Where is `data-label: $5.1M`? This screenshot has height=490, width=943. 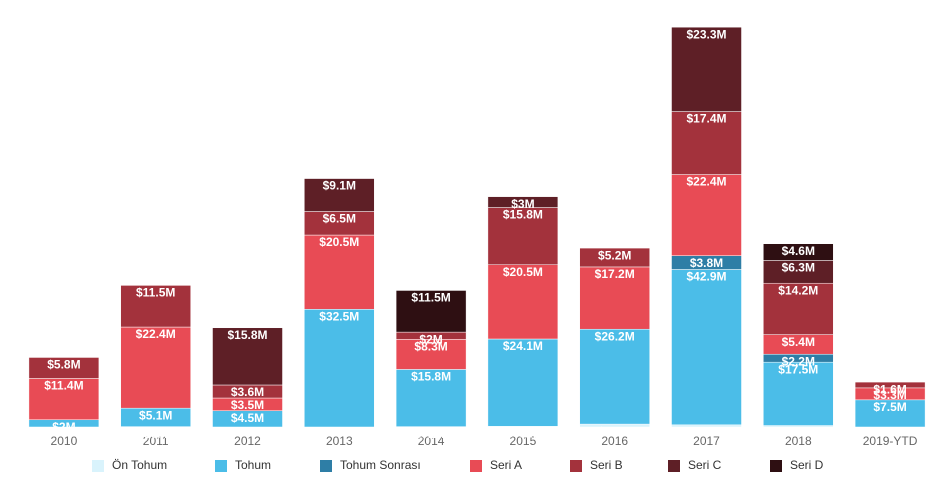 data-label: $5.1M is located at coordinates (155, 415).